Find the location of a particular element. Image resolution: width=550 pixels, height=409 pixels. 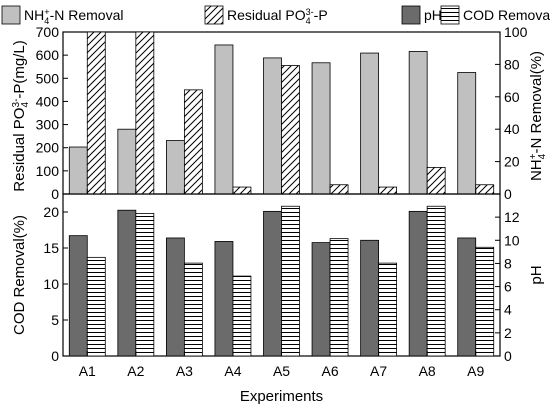

left-axis-label: Residual PO43--P(mg/L) is located at coordinates (21, 116).